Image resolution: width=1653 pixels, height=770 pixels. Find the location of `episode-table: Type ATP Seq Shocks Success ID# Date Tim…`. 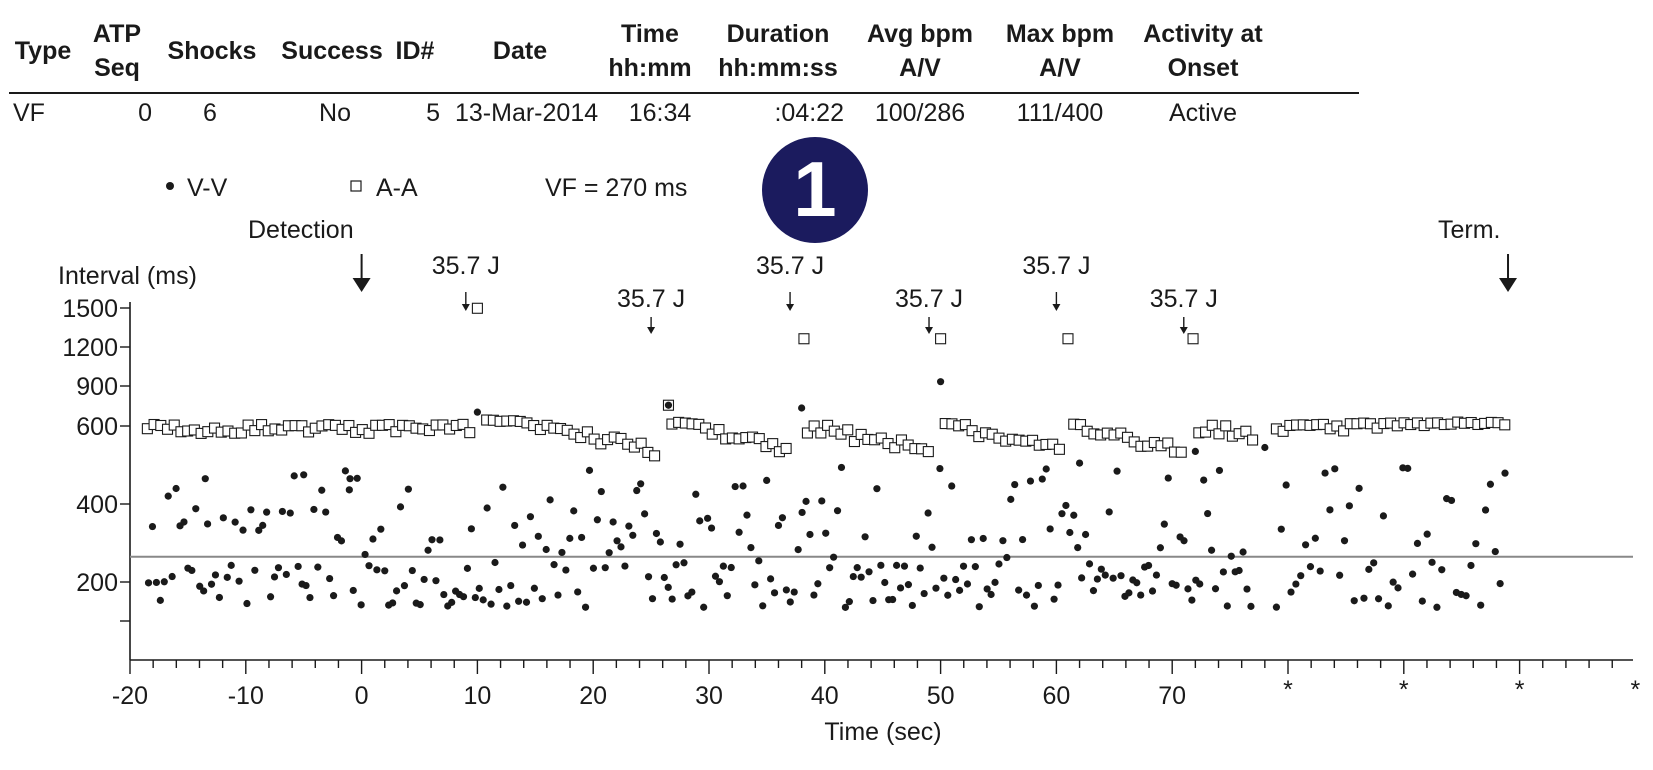

episode-table: Type ATP Seq Shocks Success ID# Date Tim… is located at coordinates (680, 65).